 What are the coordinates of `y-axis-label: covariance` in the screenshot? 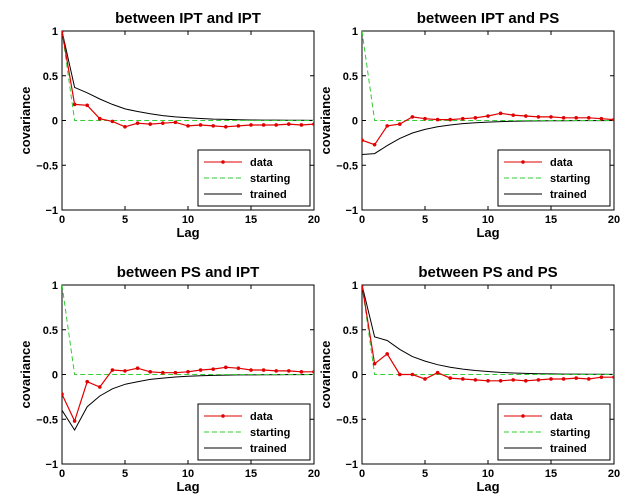 It's located at (25, 121).